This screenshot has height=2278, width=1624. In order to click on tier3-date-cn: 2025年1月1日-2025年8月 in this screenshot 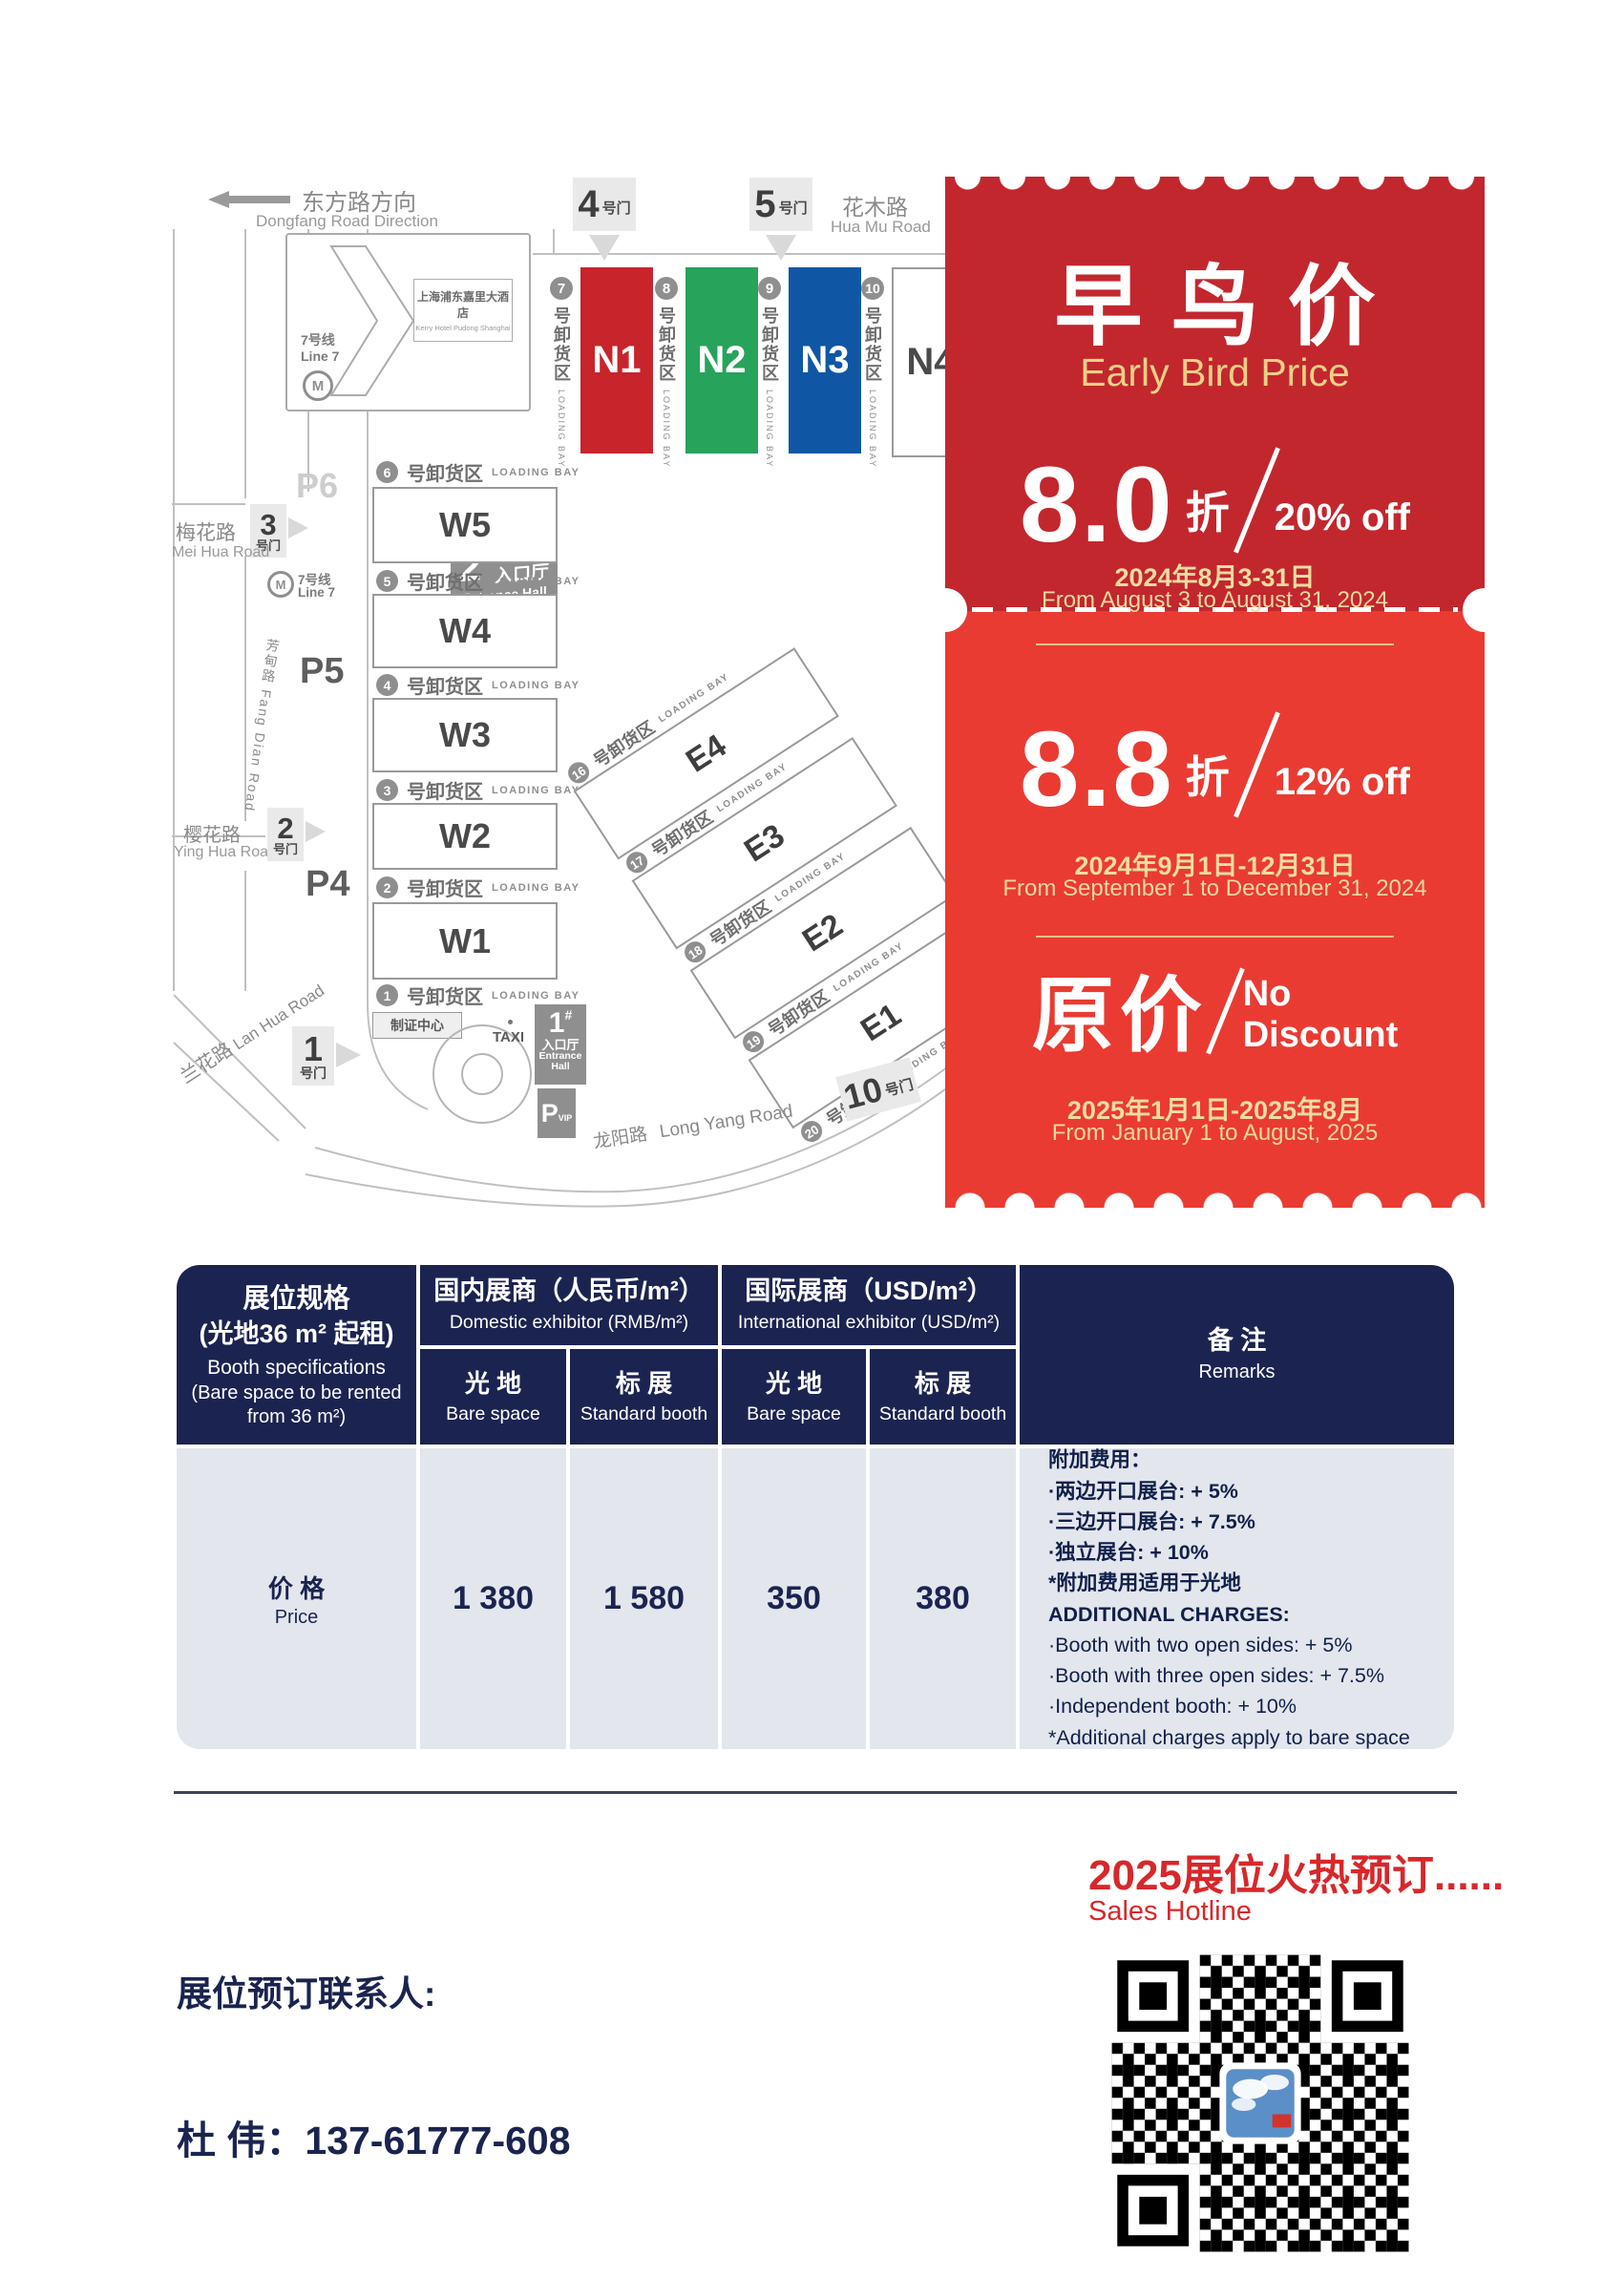, I will do `click(1214, 1110)`.